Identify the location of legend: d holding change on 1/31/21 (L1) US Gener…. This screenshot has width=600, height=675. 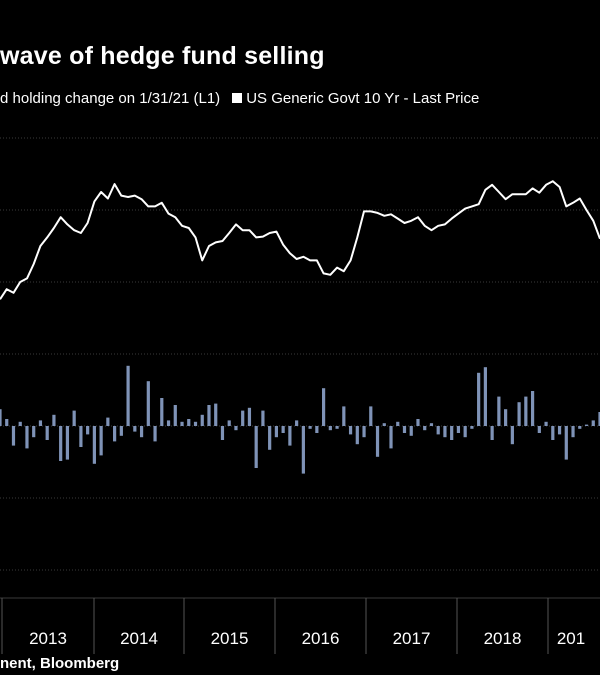
(239, 98).